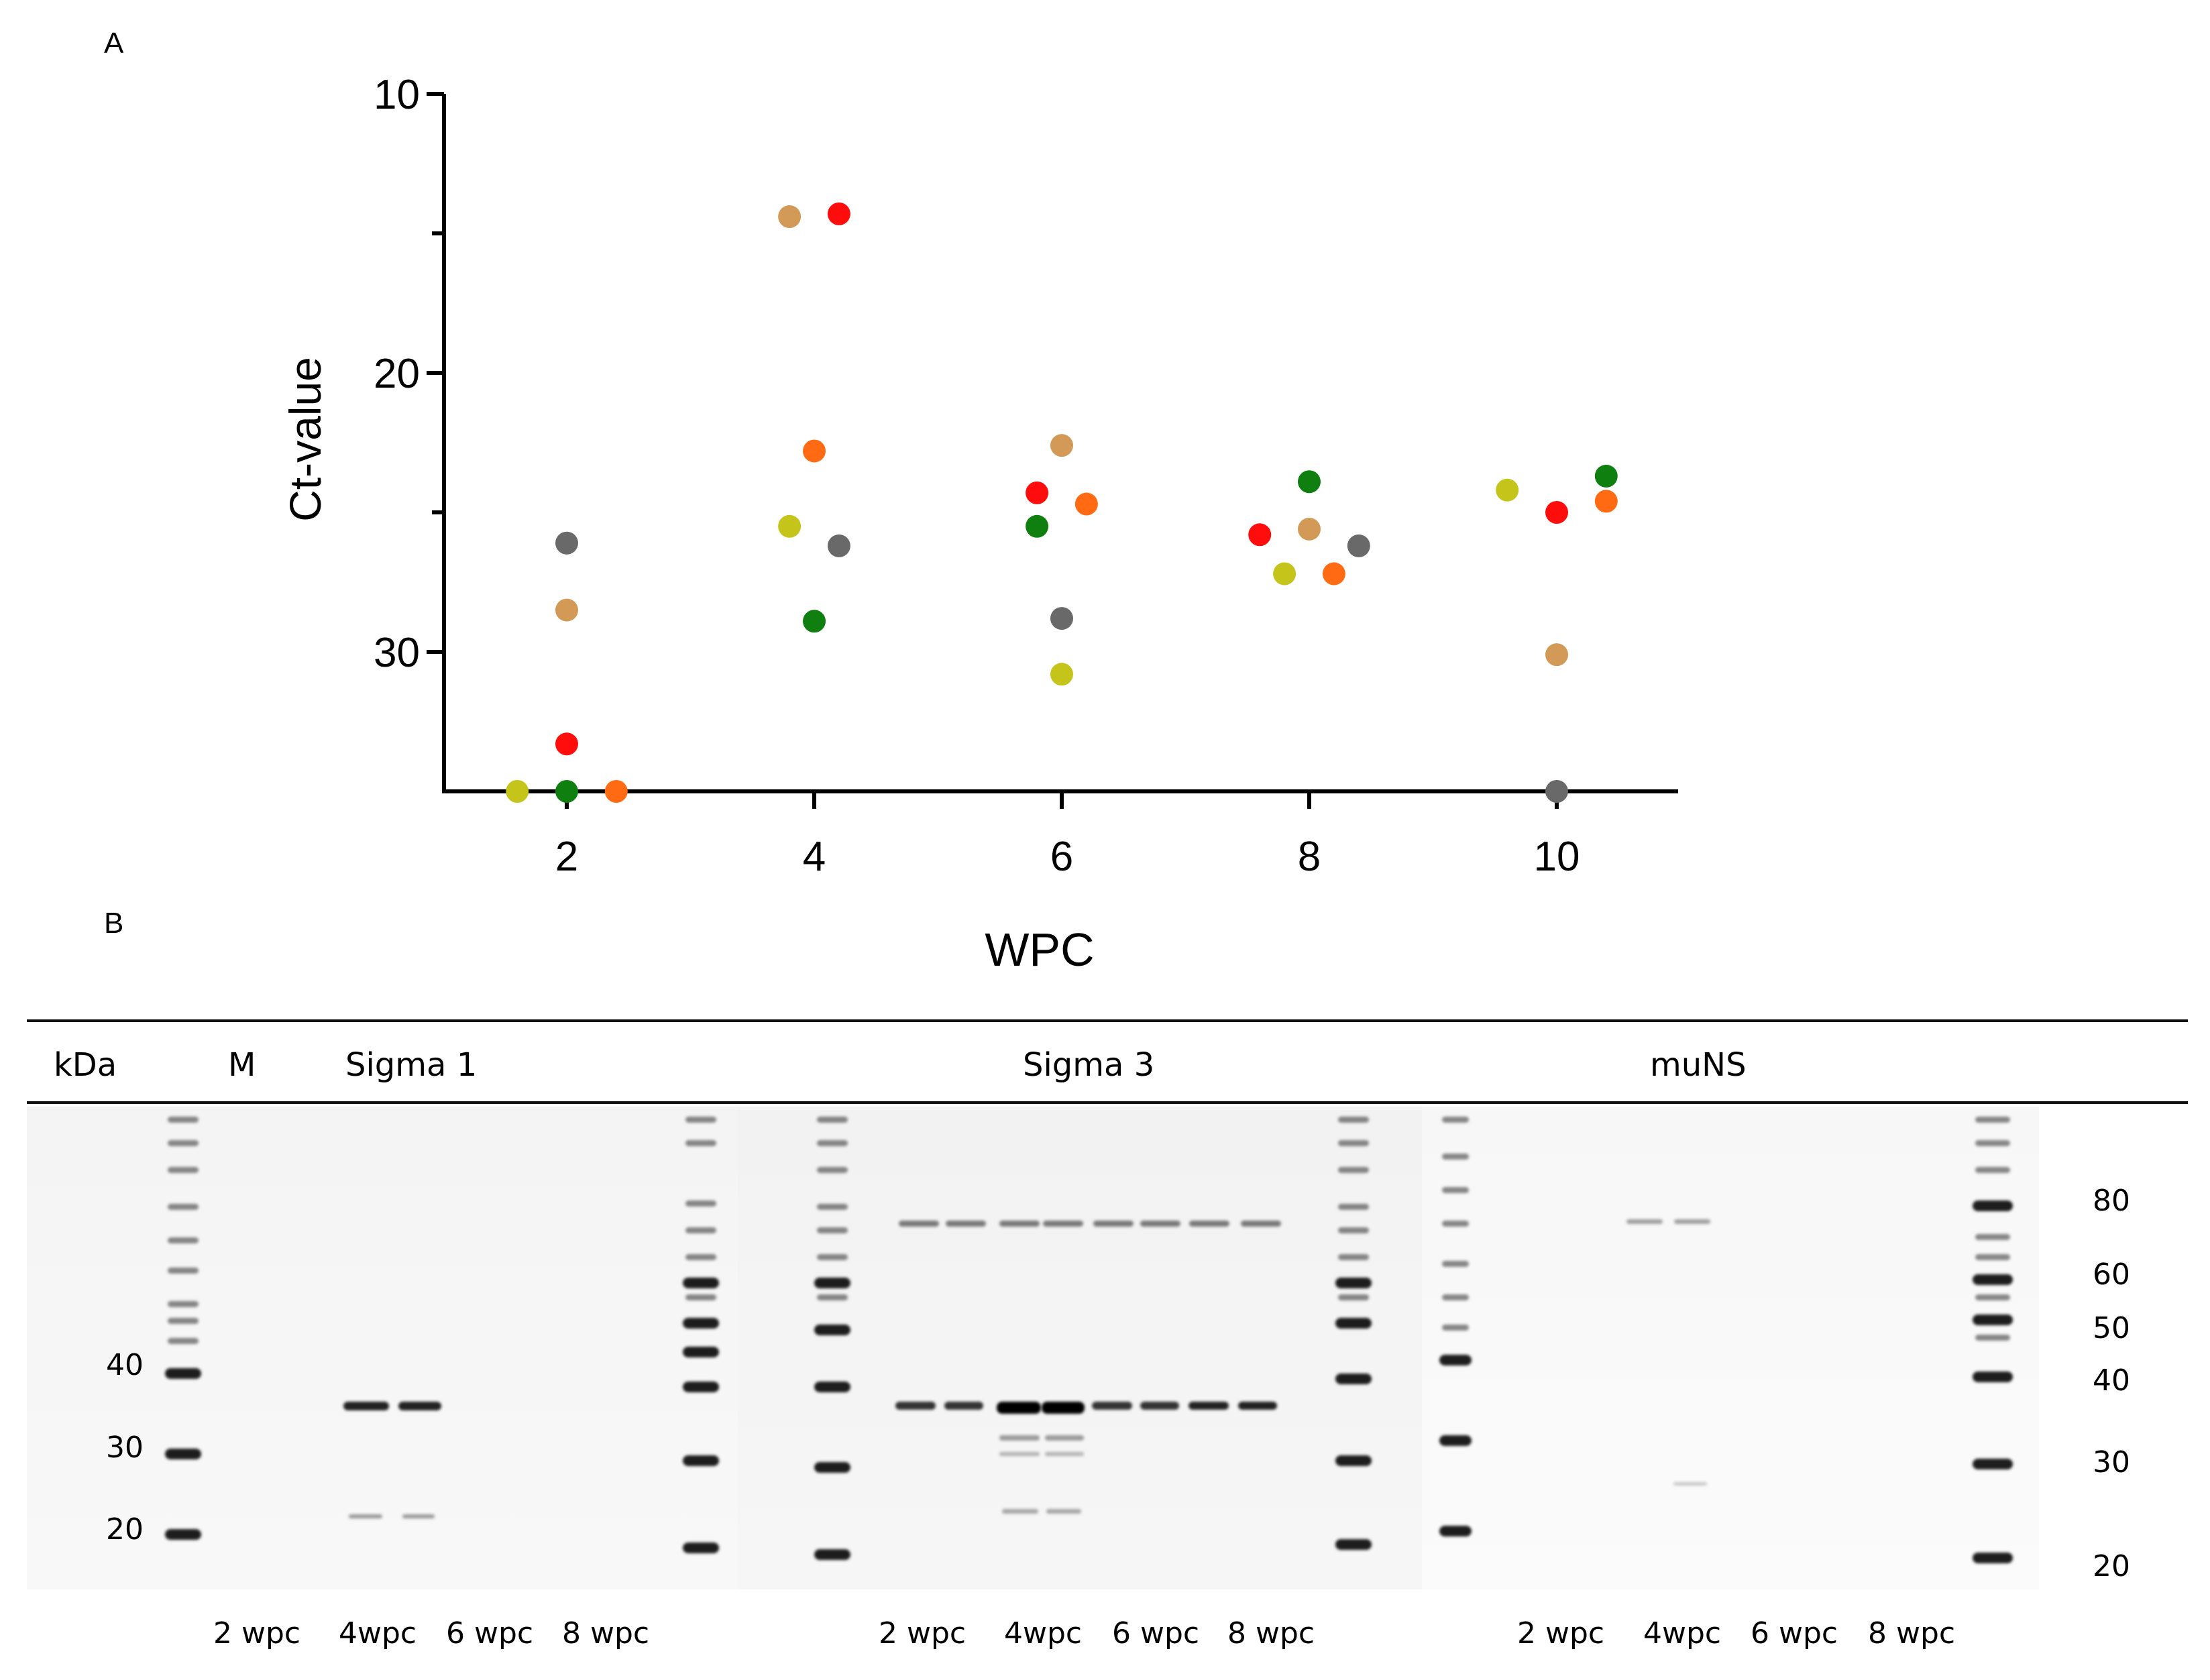 The width and height of the screenshot is (2210, 1680). I want to click on panel-label-a: A, so click(114, 43).